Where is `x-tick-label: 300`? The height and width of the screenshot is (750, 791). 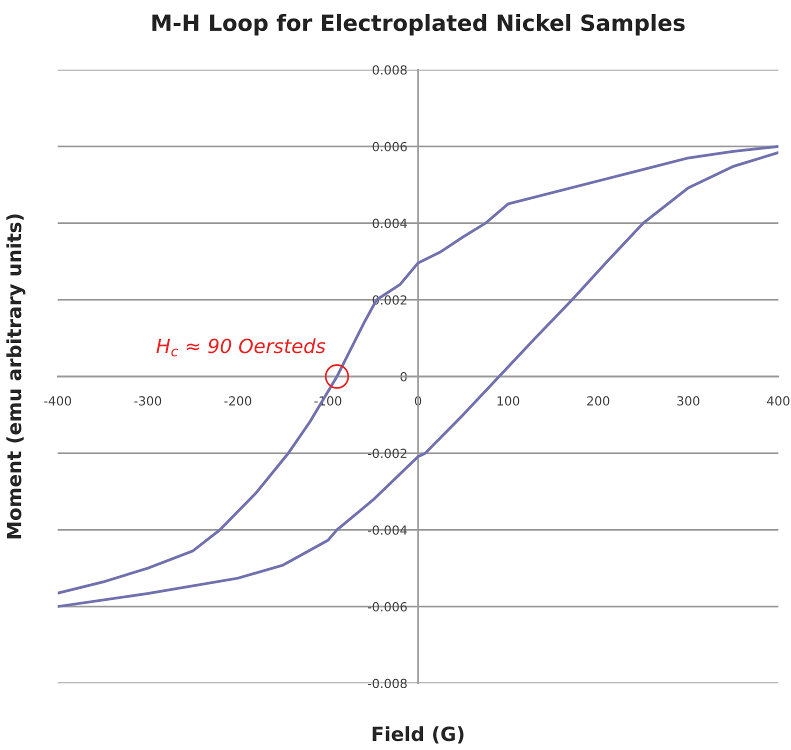
x-tick-label: 300 is located at coordinates (688, 401).